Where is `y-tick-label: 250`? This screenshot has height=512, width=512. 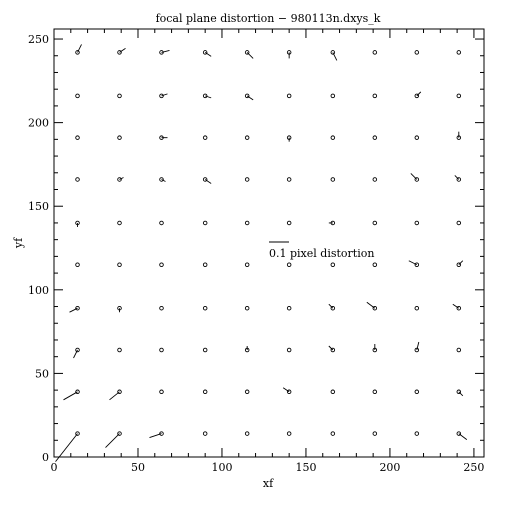 y-tick-label: 250 is located at coordinates (38, 39).